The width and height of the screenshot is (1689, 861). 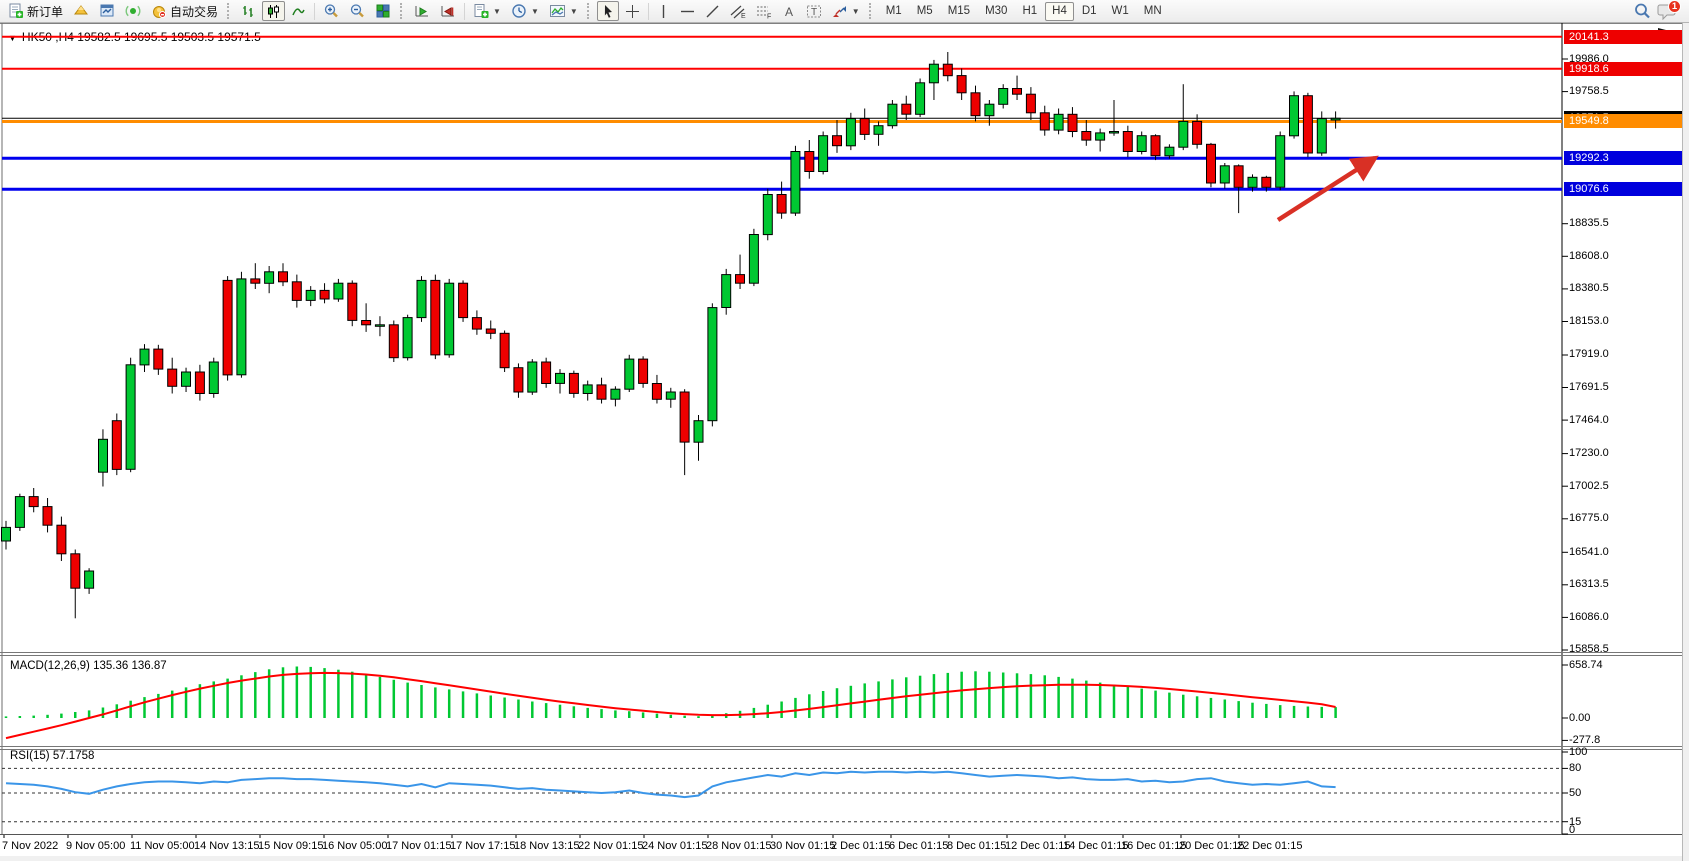 I want to click on cursor-button, so click(x=607, y=11).